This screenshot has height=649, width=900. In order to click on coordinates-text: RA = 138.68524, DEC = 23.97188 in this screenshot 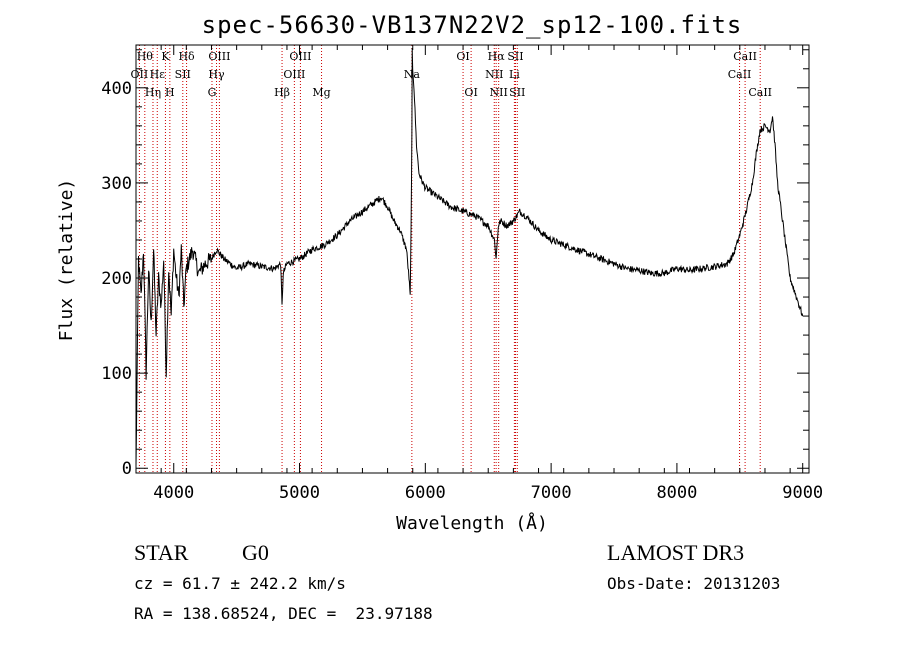, I will do `click(283, 613)`.